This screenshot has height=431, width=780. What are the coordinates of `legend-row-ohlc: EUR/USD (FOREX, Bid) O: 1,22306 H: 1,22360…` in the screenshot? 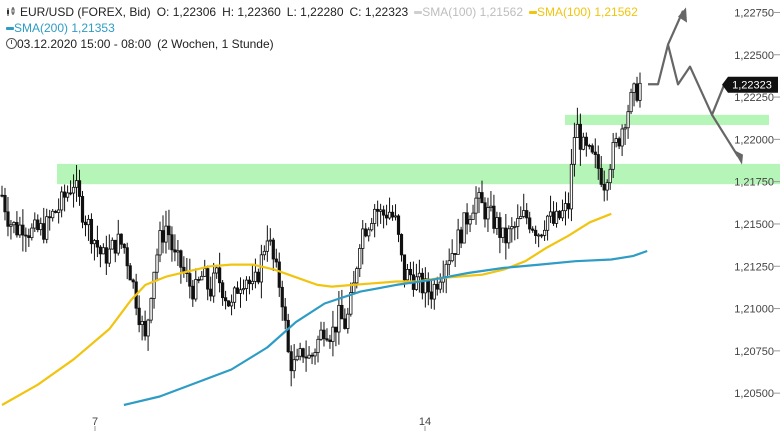 It's located at (322, 12).